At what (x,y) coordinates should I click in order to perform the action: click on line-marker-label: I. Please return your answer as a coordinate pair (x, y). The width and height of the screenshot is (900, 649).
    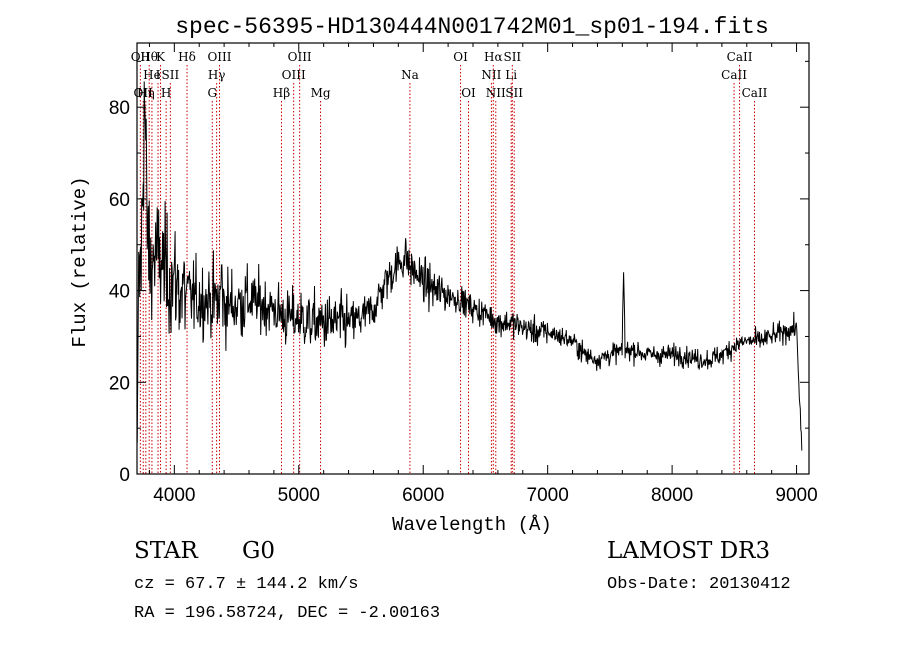
    Looking at the image, I should click on (158, 75).